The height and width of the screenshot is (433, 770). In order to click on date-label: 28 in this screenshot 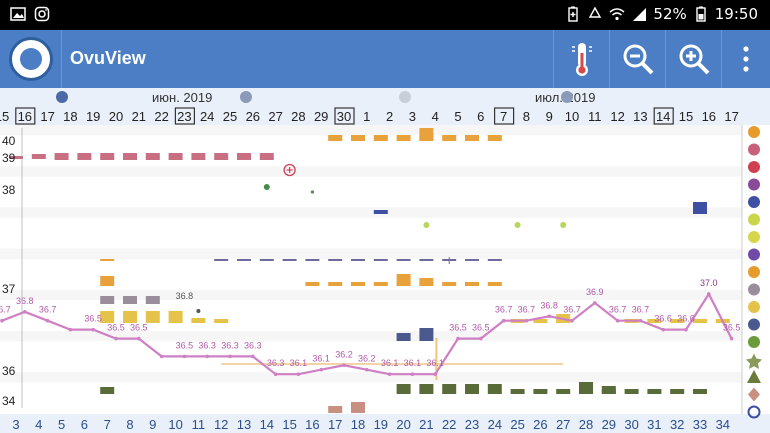, I will do `click(298, 116)`.